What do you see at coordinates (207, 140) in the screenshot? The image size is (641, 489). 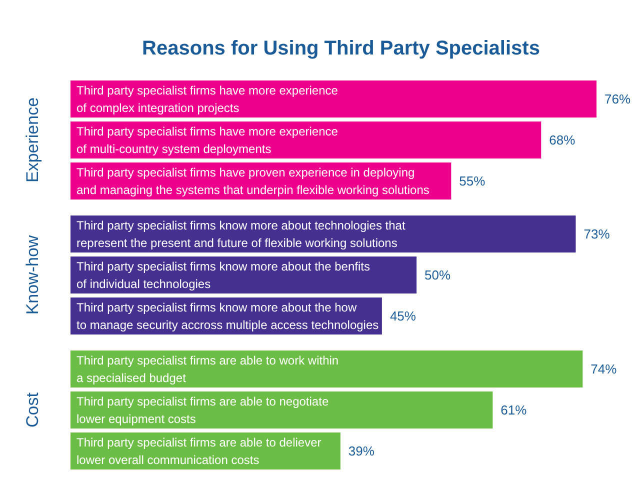 I see `y-tick-label: Third party specialist firms have more experience of multi-country system deployments` at bounding box center [207, 140].